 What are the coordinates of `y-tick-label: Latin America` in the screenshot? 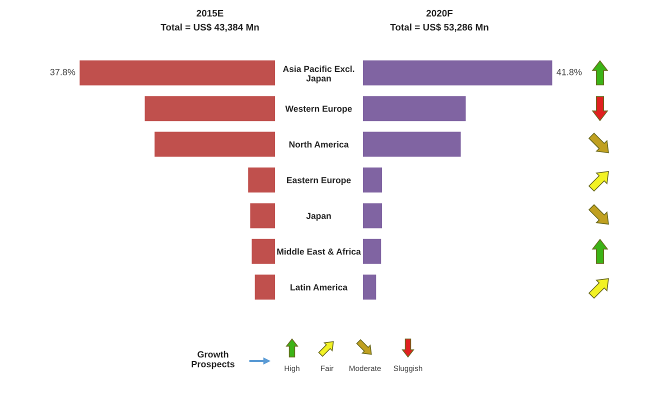 It's located at (319, 287).